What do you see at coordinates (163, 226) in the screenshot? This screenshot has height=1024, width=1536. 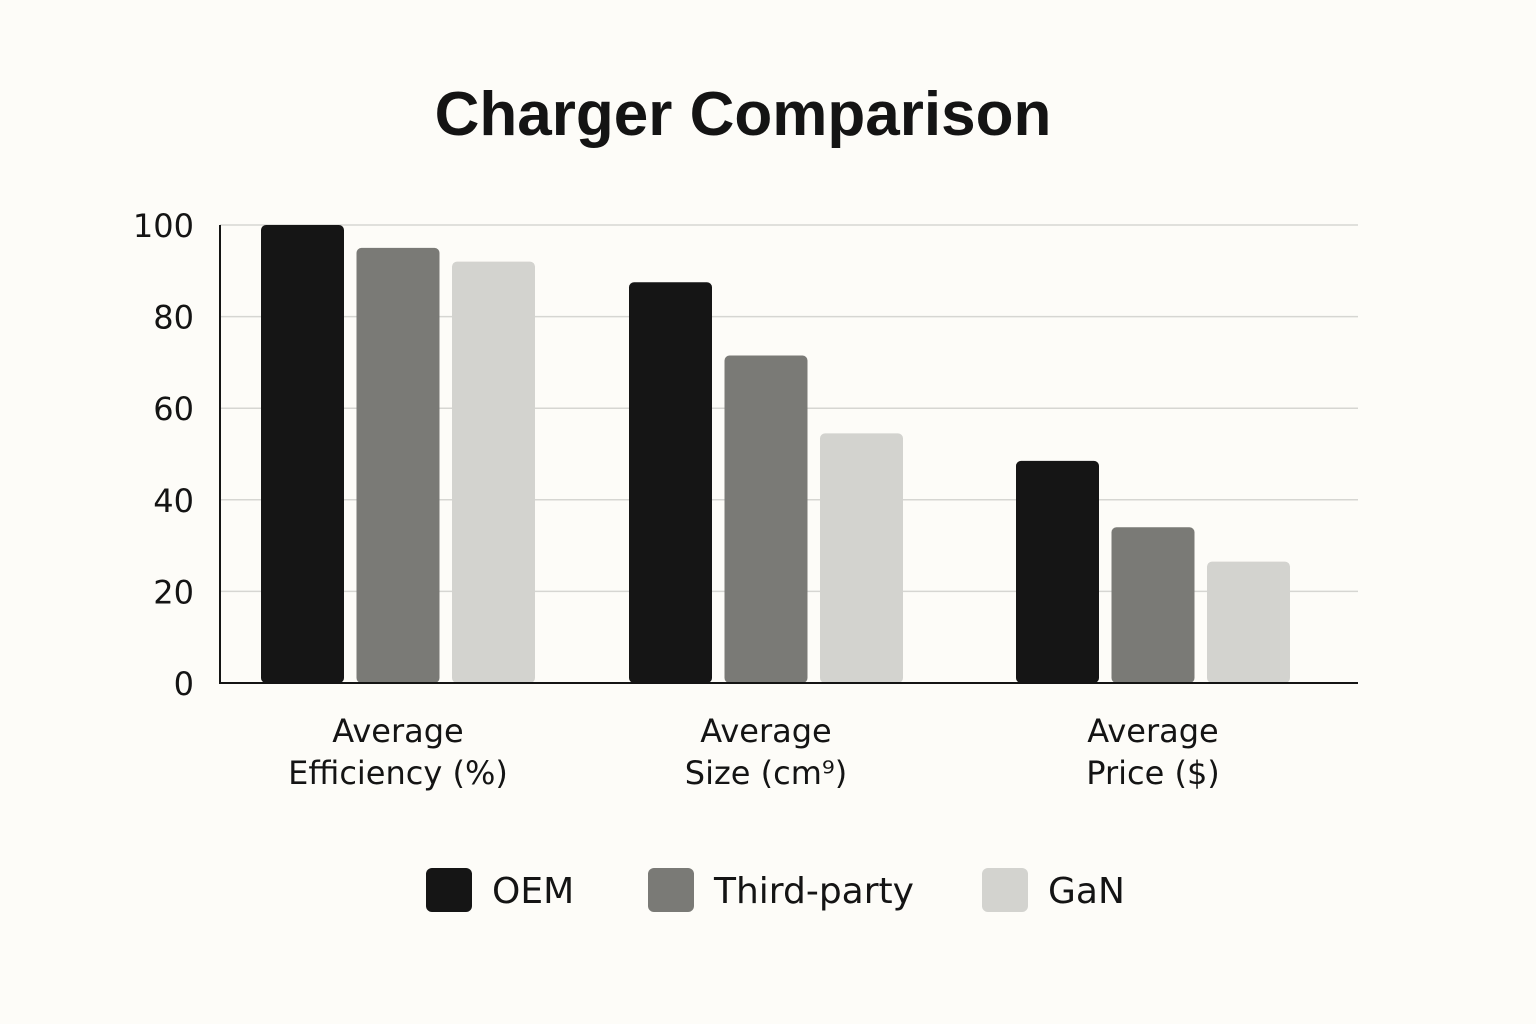 I see `y-tick-label: 100` at bounding box center [163, 226].